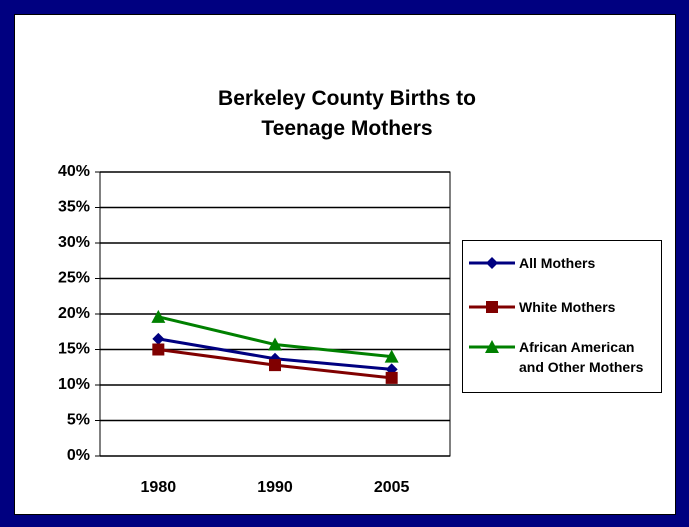 The height and width of the screenshot is (527, 689). I want to click on legend-label: African American and Other Mothers, so click(581, 357).